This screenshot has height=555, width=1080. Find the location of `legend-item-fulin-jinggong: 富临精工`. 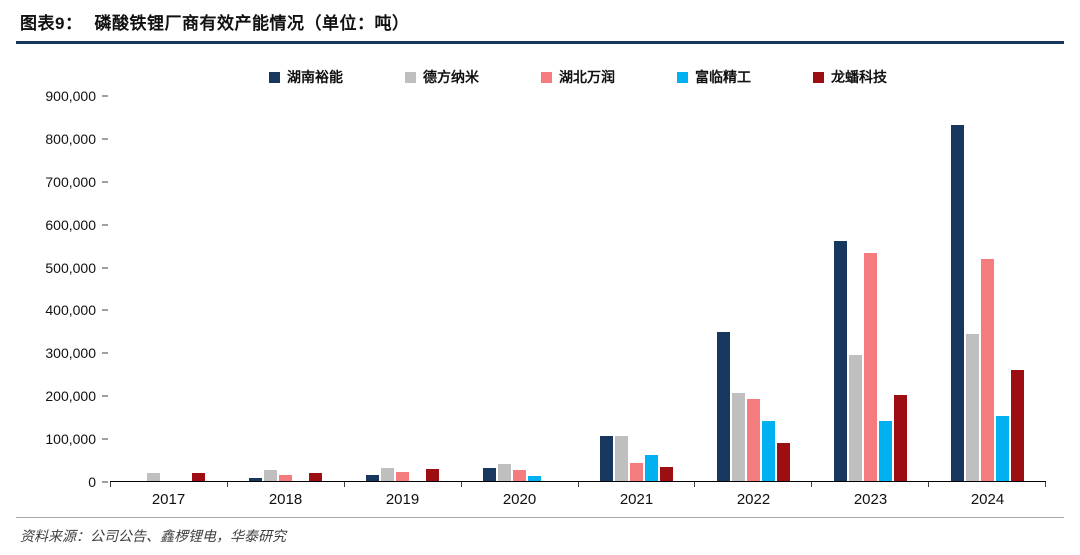

legend-item-fulin-jinggong: 富临精工 is located at coordinates (714, 77).